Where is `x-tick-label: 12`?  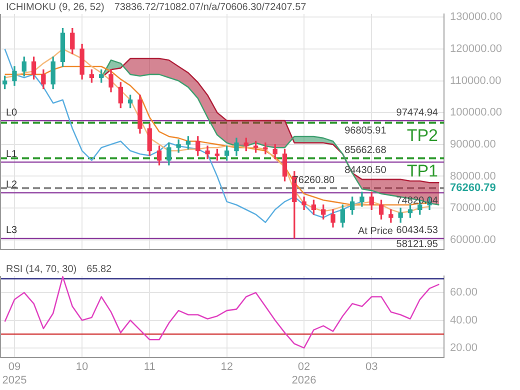 x-tick-label: 12 is located at coordinates (226, 367).